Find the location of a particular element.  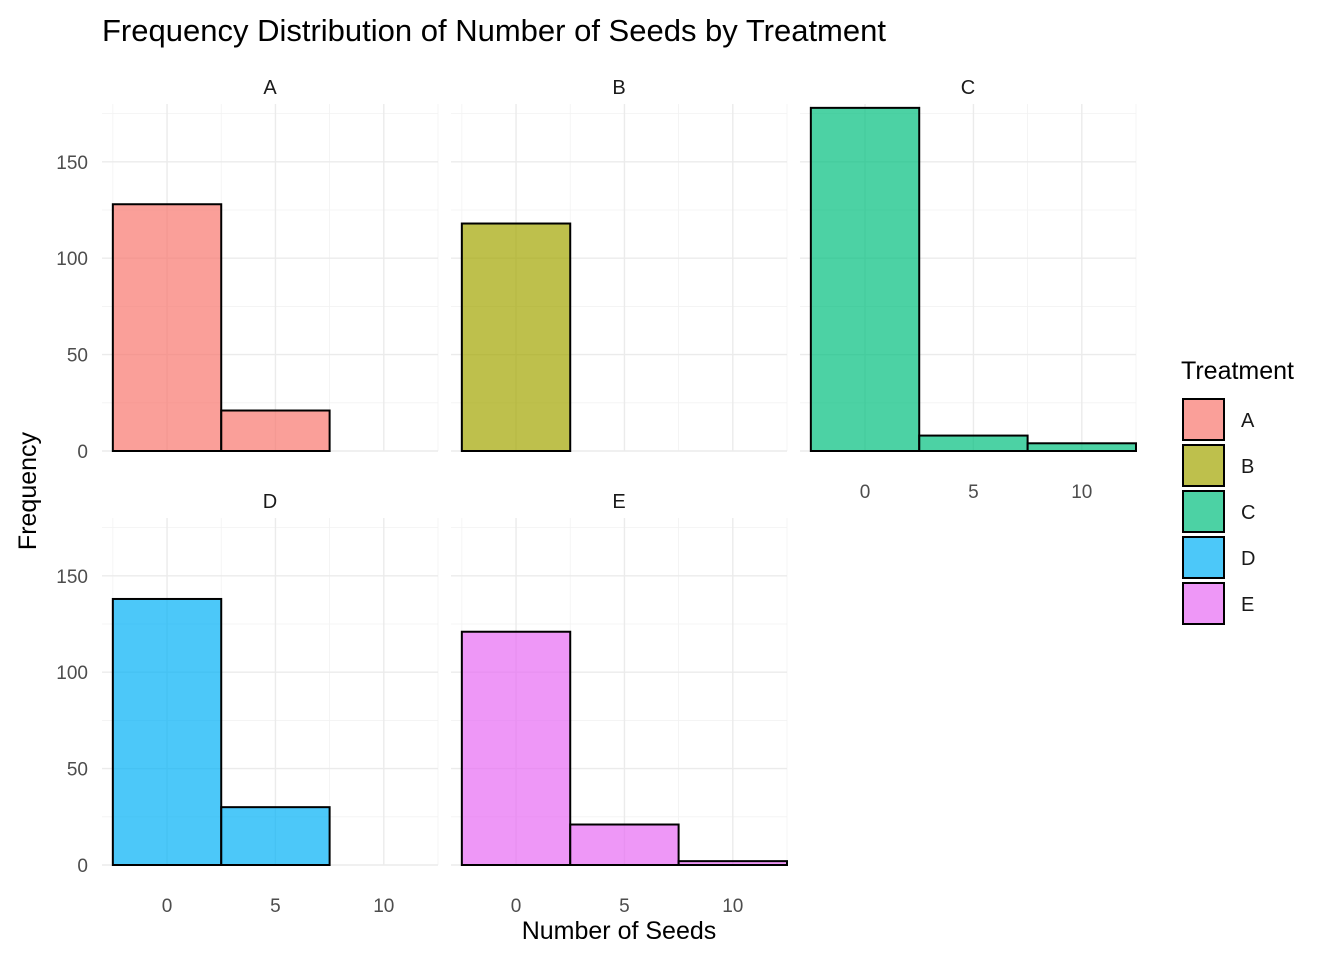

legend-item-c: C is located at coordinates (1218, 511).